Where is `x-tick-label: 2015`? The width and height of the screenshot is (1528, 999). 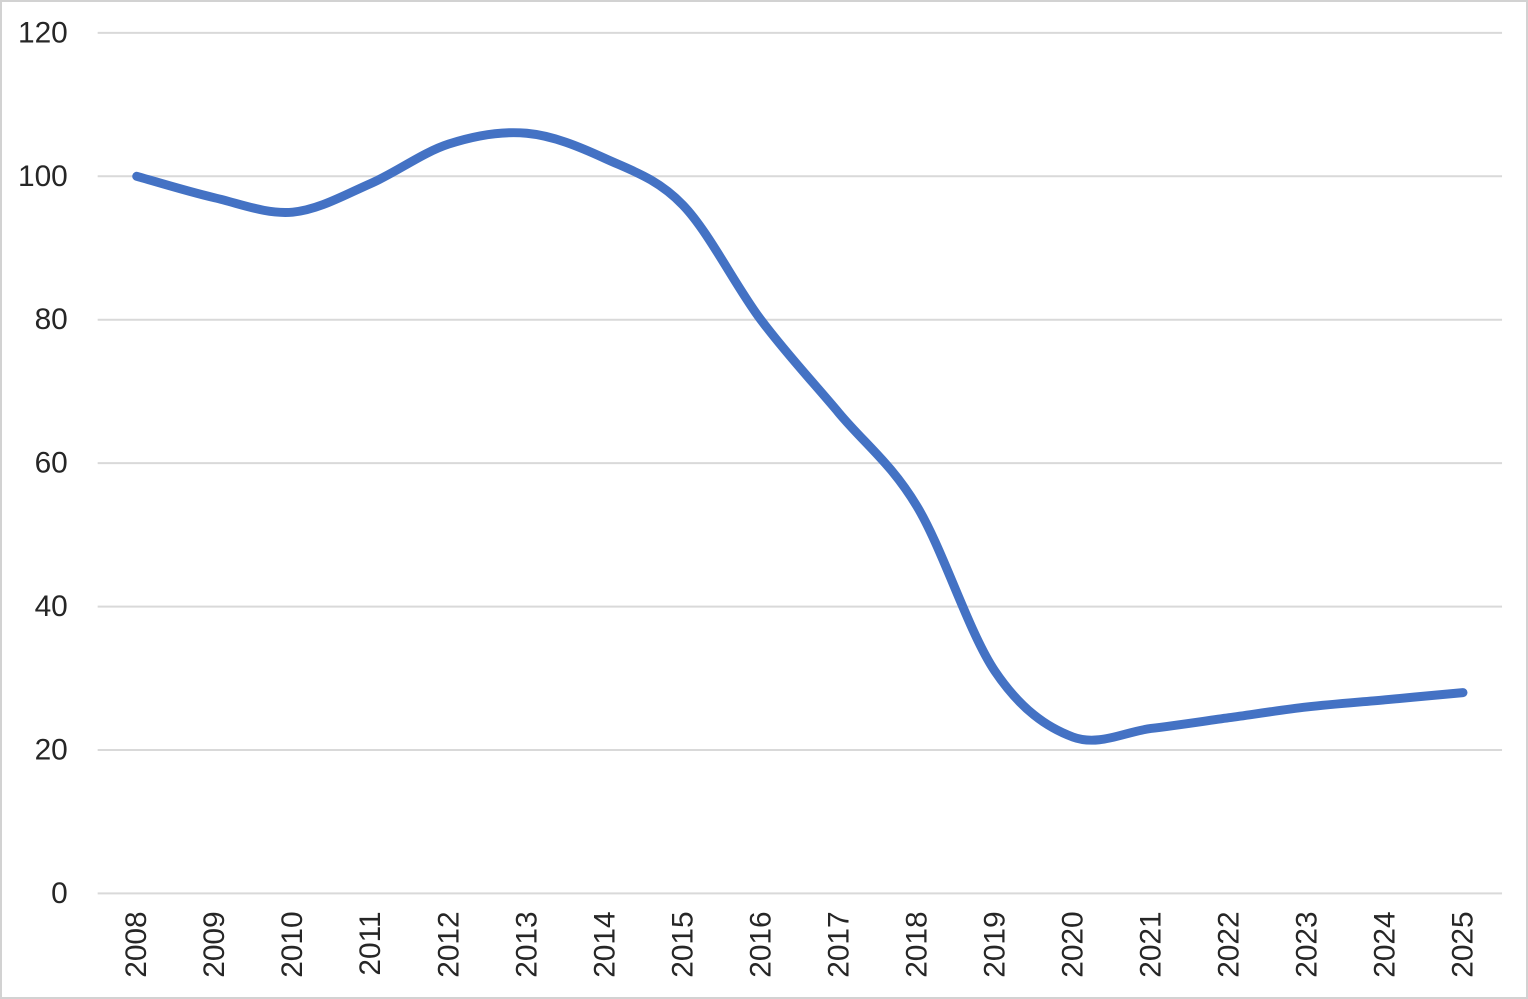 x-tick-label: 2015 is located at coordinates (682, 944).